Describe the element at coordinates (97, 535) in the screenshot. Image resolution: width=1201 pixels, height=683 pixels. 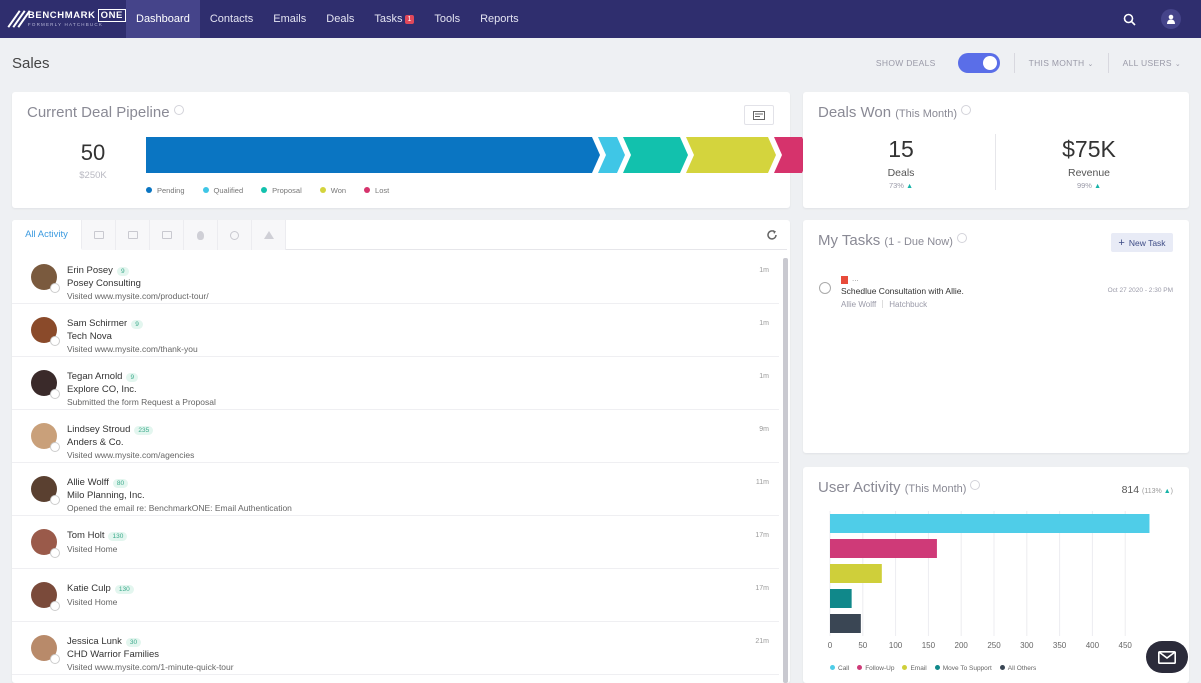
I see `contact-name: Tom Holt 130` at that location.